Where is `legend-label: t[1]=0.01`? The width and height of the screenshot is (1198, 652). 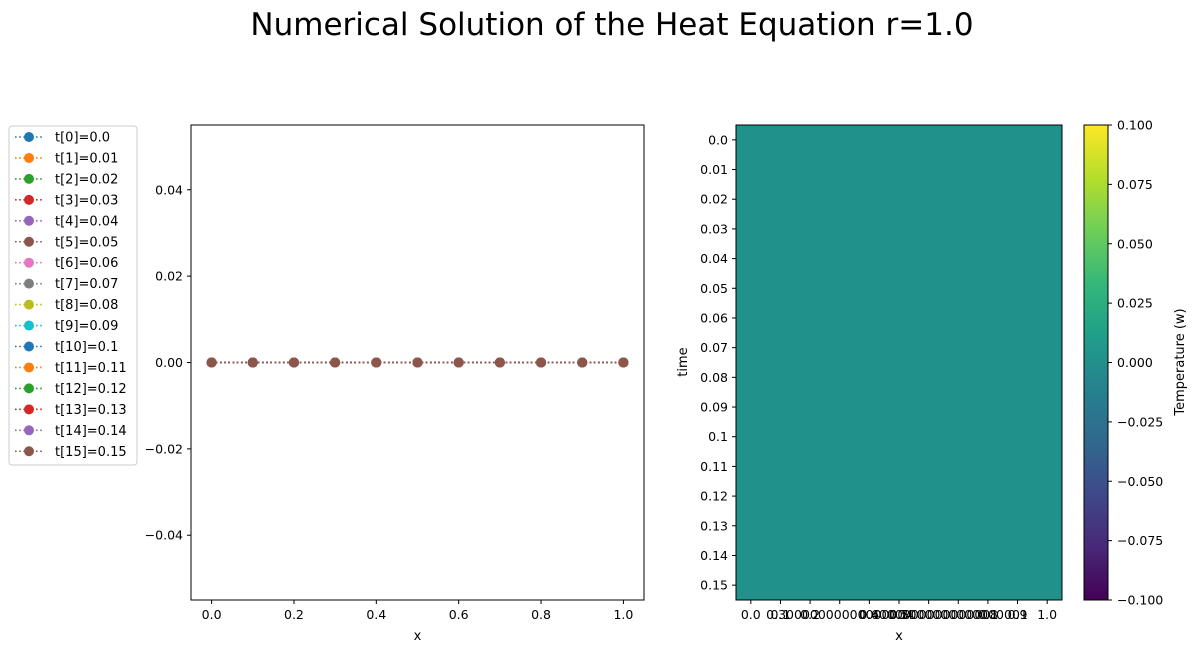 legend-label: t[1]=0.01 is located at coordinates (86, 158).